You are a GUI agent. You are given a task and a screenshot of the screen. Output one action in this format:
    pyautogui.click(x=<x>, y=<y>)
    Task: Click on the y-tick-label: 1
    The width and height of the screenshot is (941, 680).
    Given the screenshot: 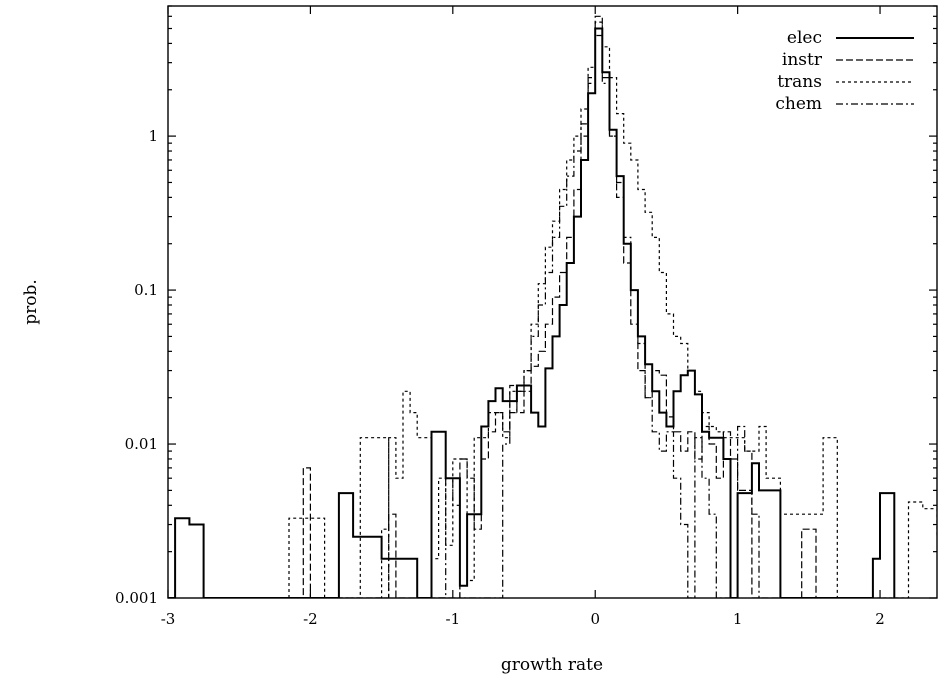 What is the action you would take?
    pyautogui.click(x=153, y=136)
    